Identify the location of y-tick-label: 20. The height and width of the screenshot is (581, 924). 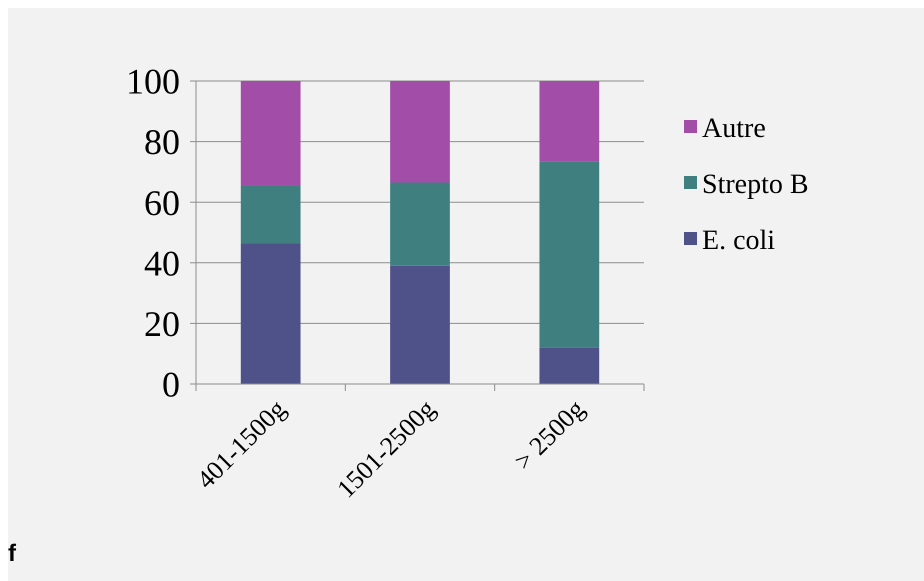
(162, 324).